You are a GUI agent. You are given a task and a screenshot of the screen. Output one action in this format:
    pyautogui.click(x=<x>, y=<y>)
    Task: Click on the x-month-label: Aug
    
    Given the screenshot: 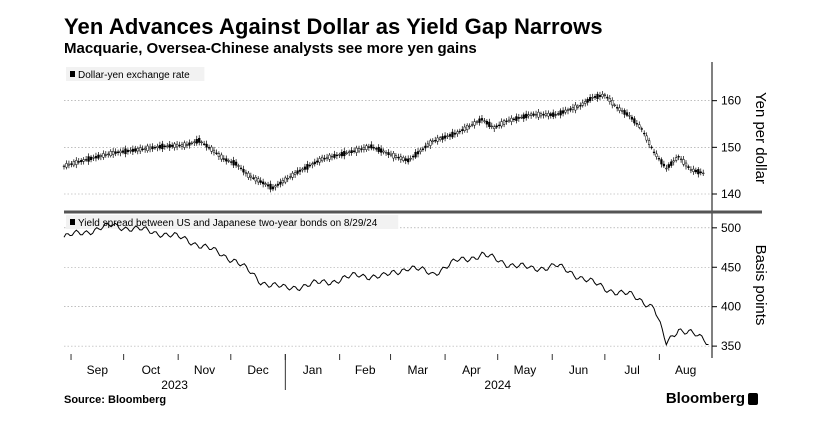 What is the action you would take?
    pyautogui.click(x=685, y=370)
    